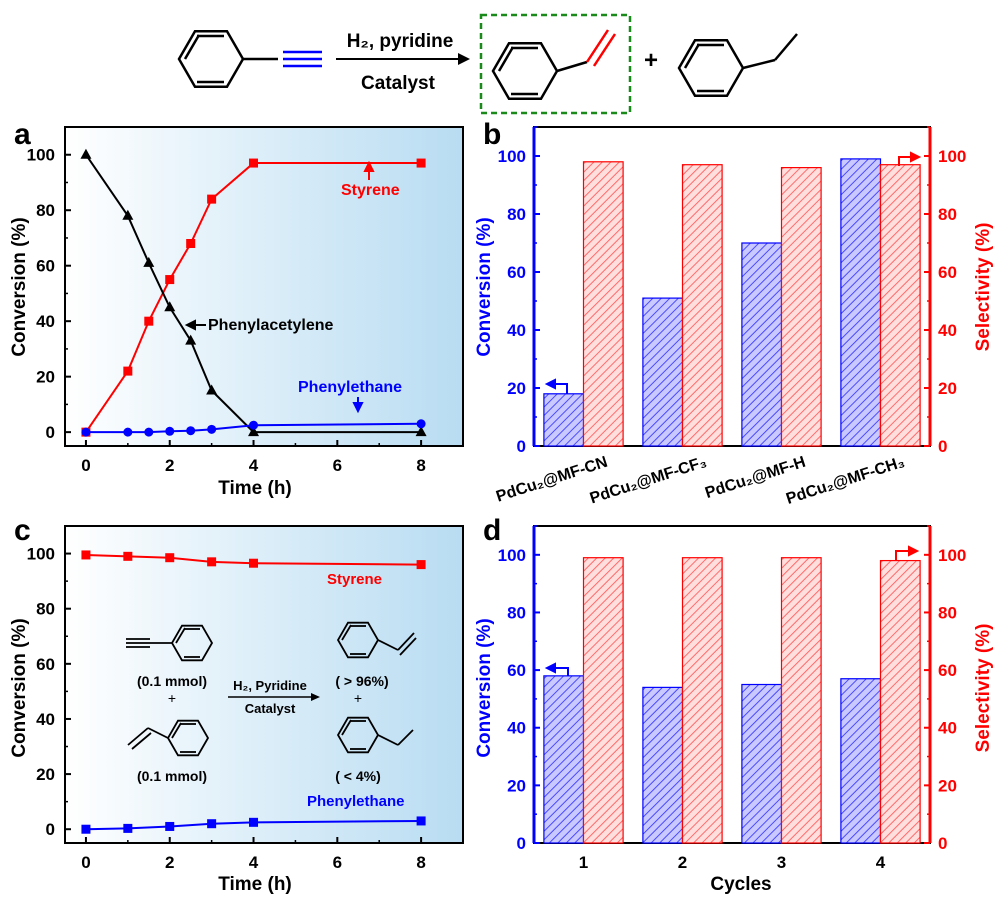 Image resolution: width=1002 pixels, height=902 pixels. Describe the element at coordinates (45, 664) in the screenshot. I see `y-tick-label-c: 60` at that location.